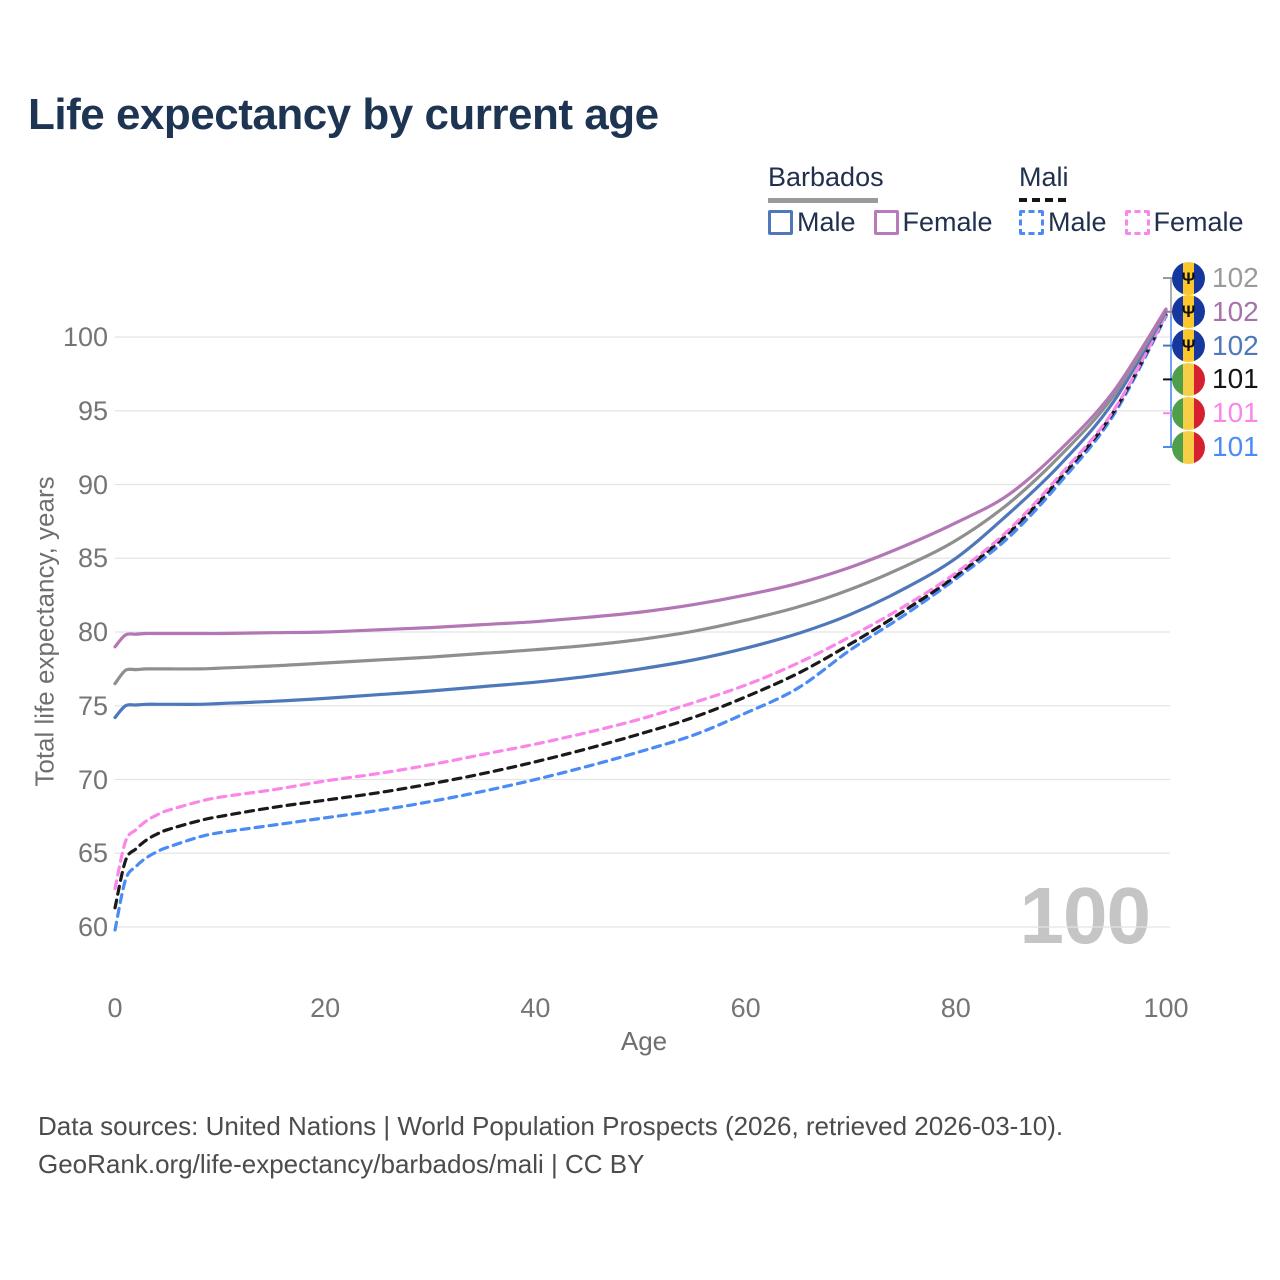 This screenshot has width=1280, height=1280. I want to click on y-tick-label: 65, so click(92, 853).